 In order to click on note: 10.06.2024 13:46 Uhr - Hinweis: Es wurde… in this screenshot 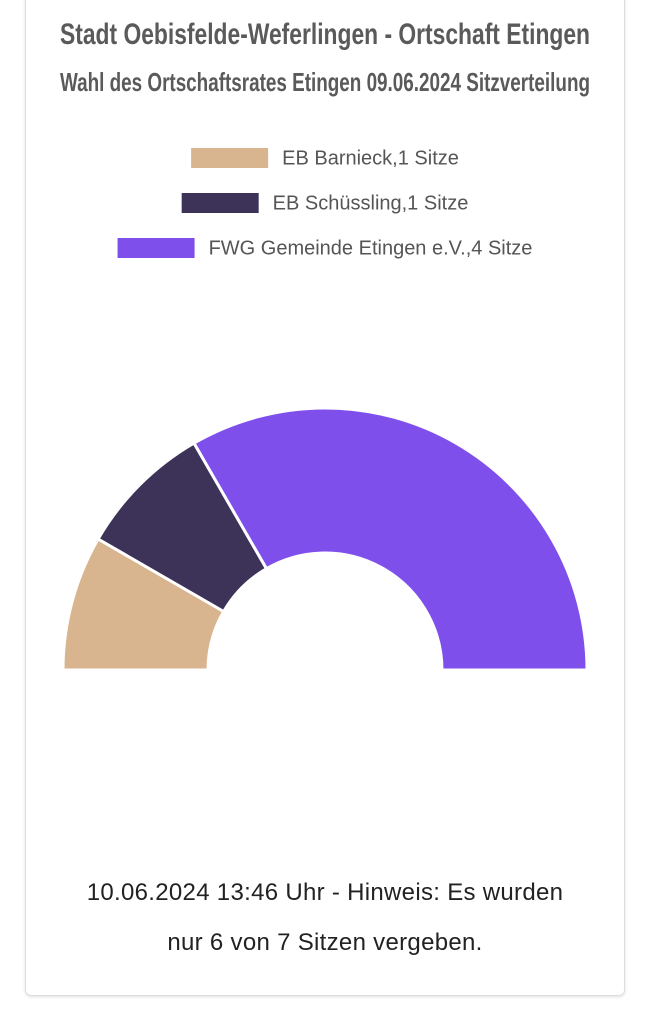, I will do `click(325, 917)`.